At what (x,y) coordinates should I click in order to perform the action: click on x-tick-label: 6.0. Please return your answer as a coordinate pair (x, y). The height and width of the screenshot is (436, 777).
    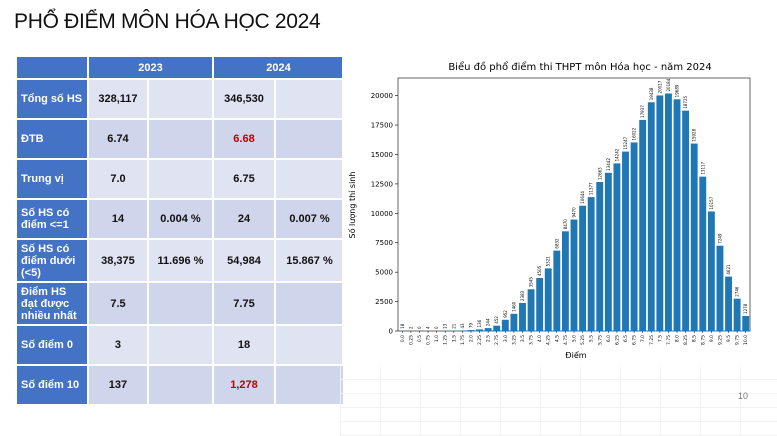
    Looking at the image, I should click on (609, 338).